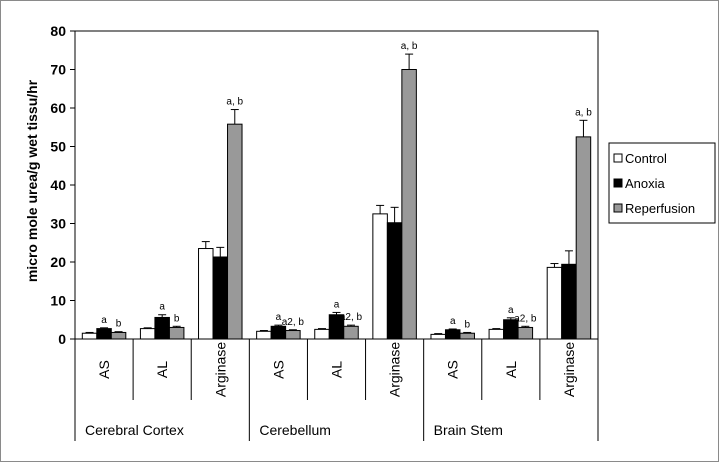 This screenshot has height=462, width=719. What do you see at coordinates (295, 430) in the screenshot?
I see `group-label: Cerebellum` at bounding box center [295, 430].